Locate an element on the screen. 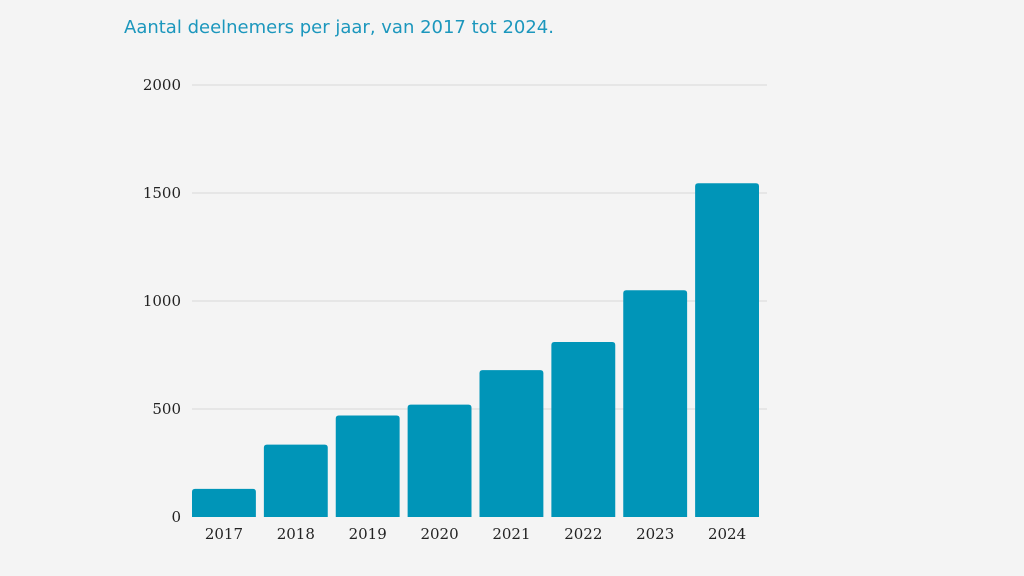  x-tick-label: 2017 is located at coordinates (224, 534).